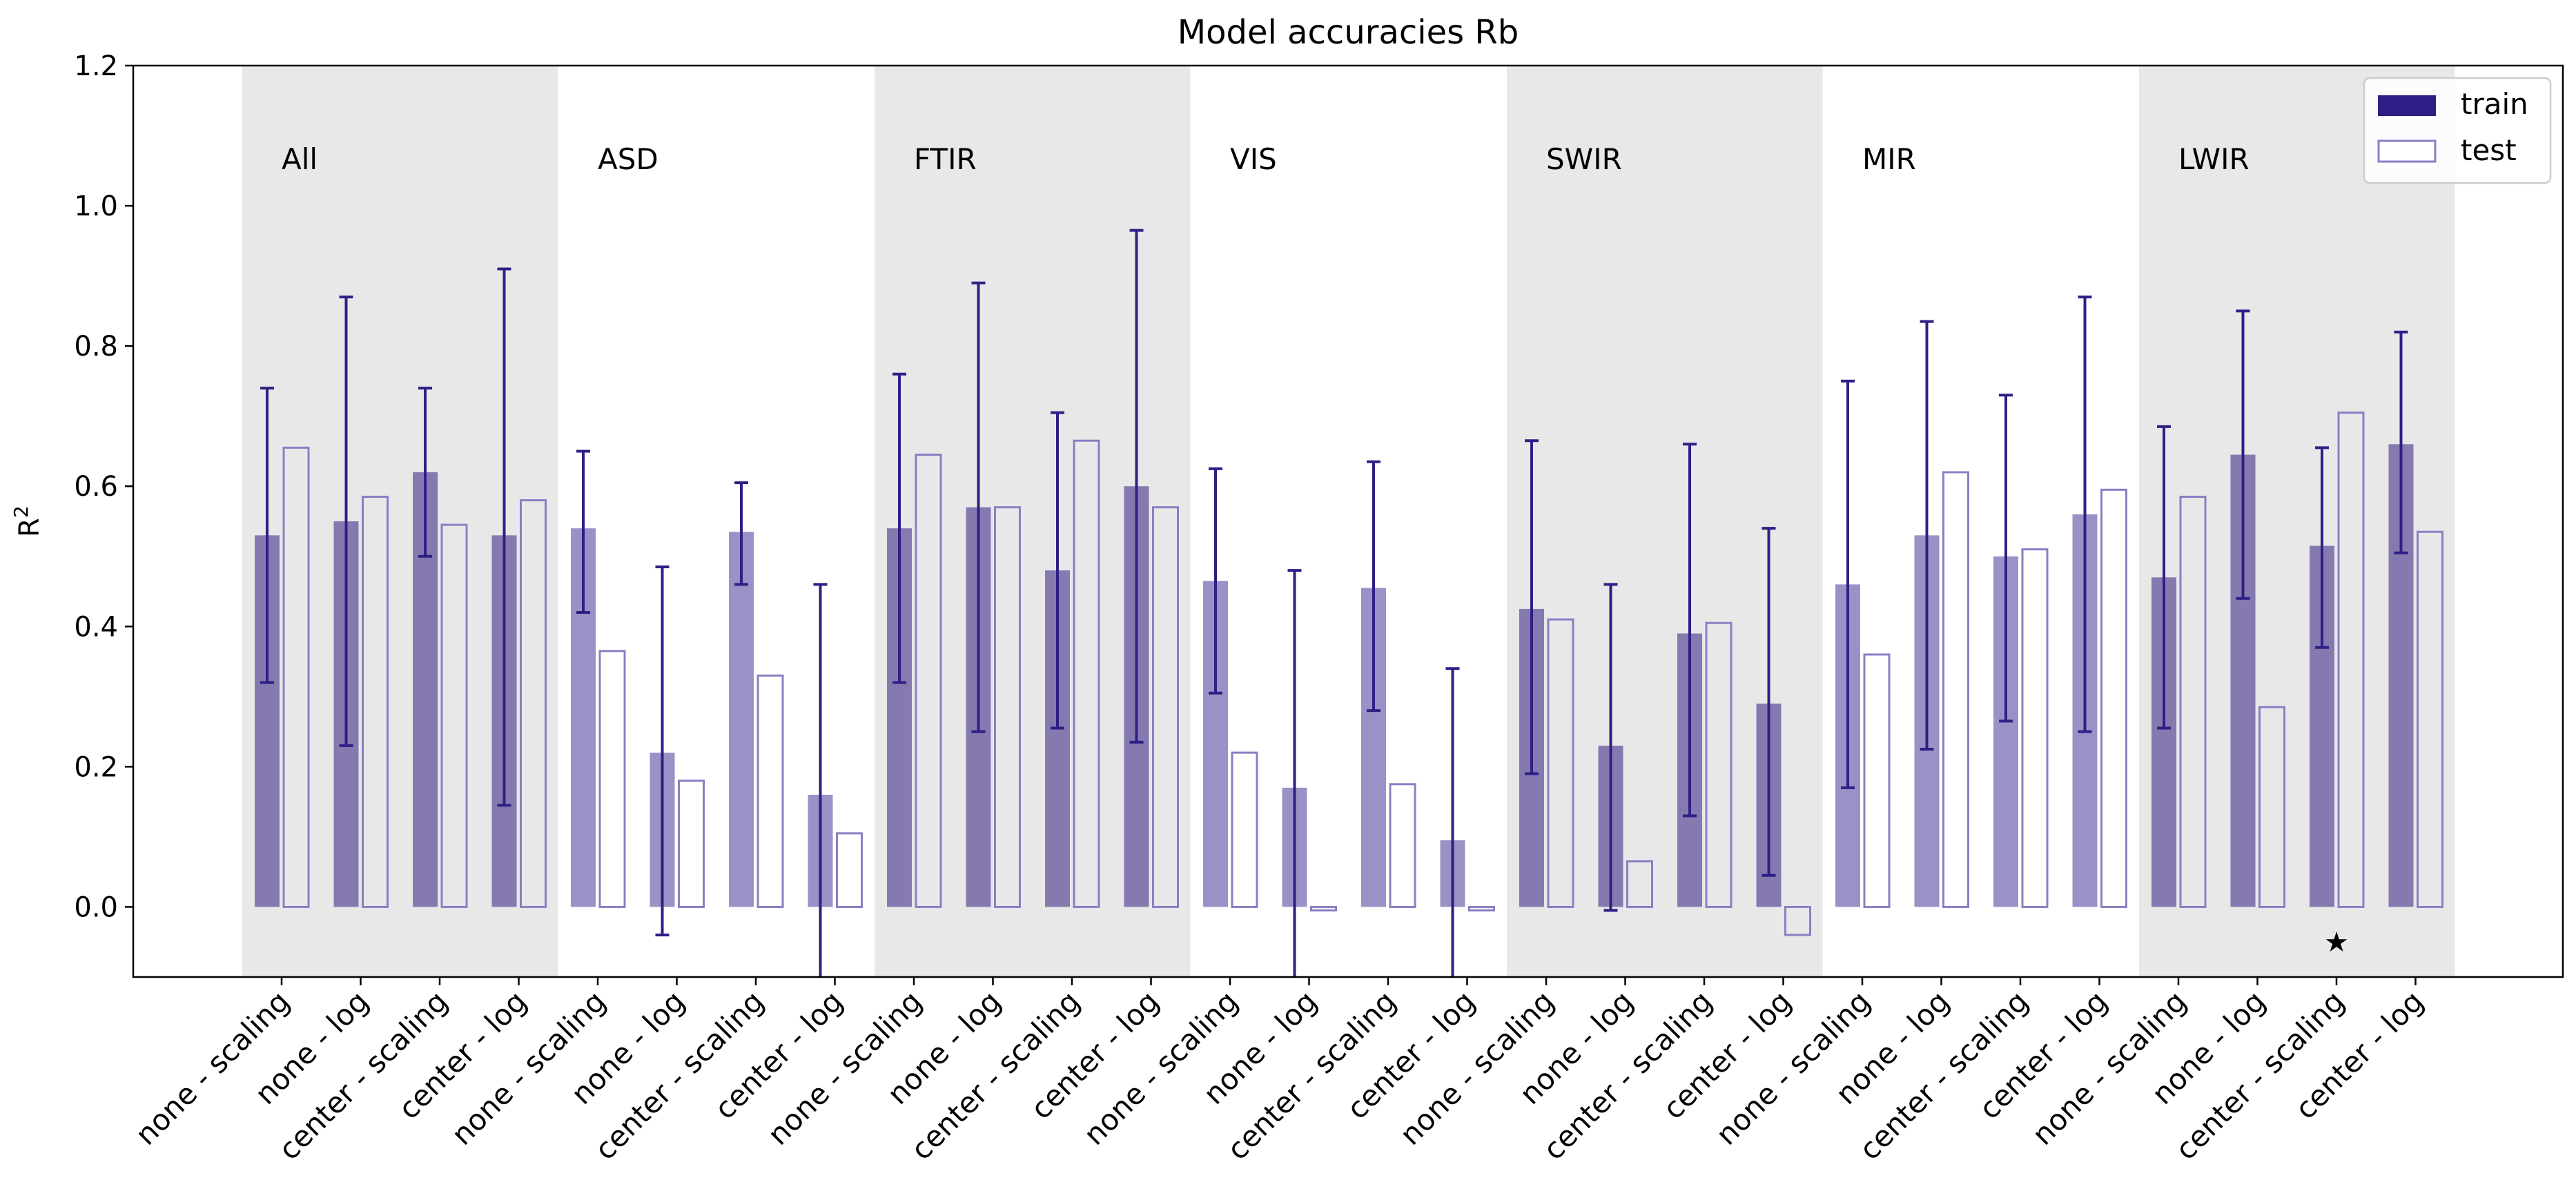 Image resolution: width=2576 pixels, height=1189 pixels. Describe the element at coordinates (1889, 159) in the screenshot. I see `group-label-mir: MIR` at that location.